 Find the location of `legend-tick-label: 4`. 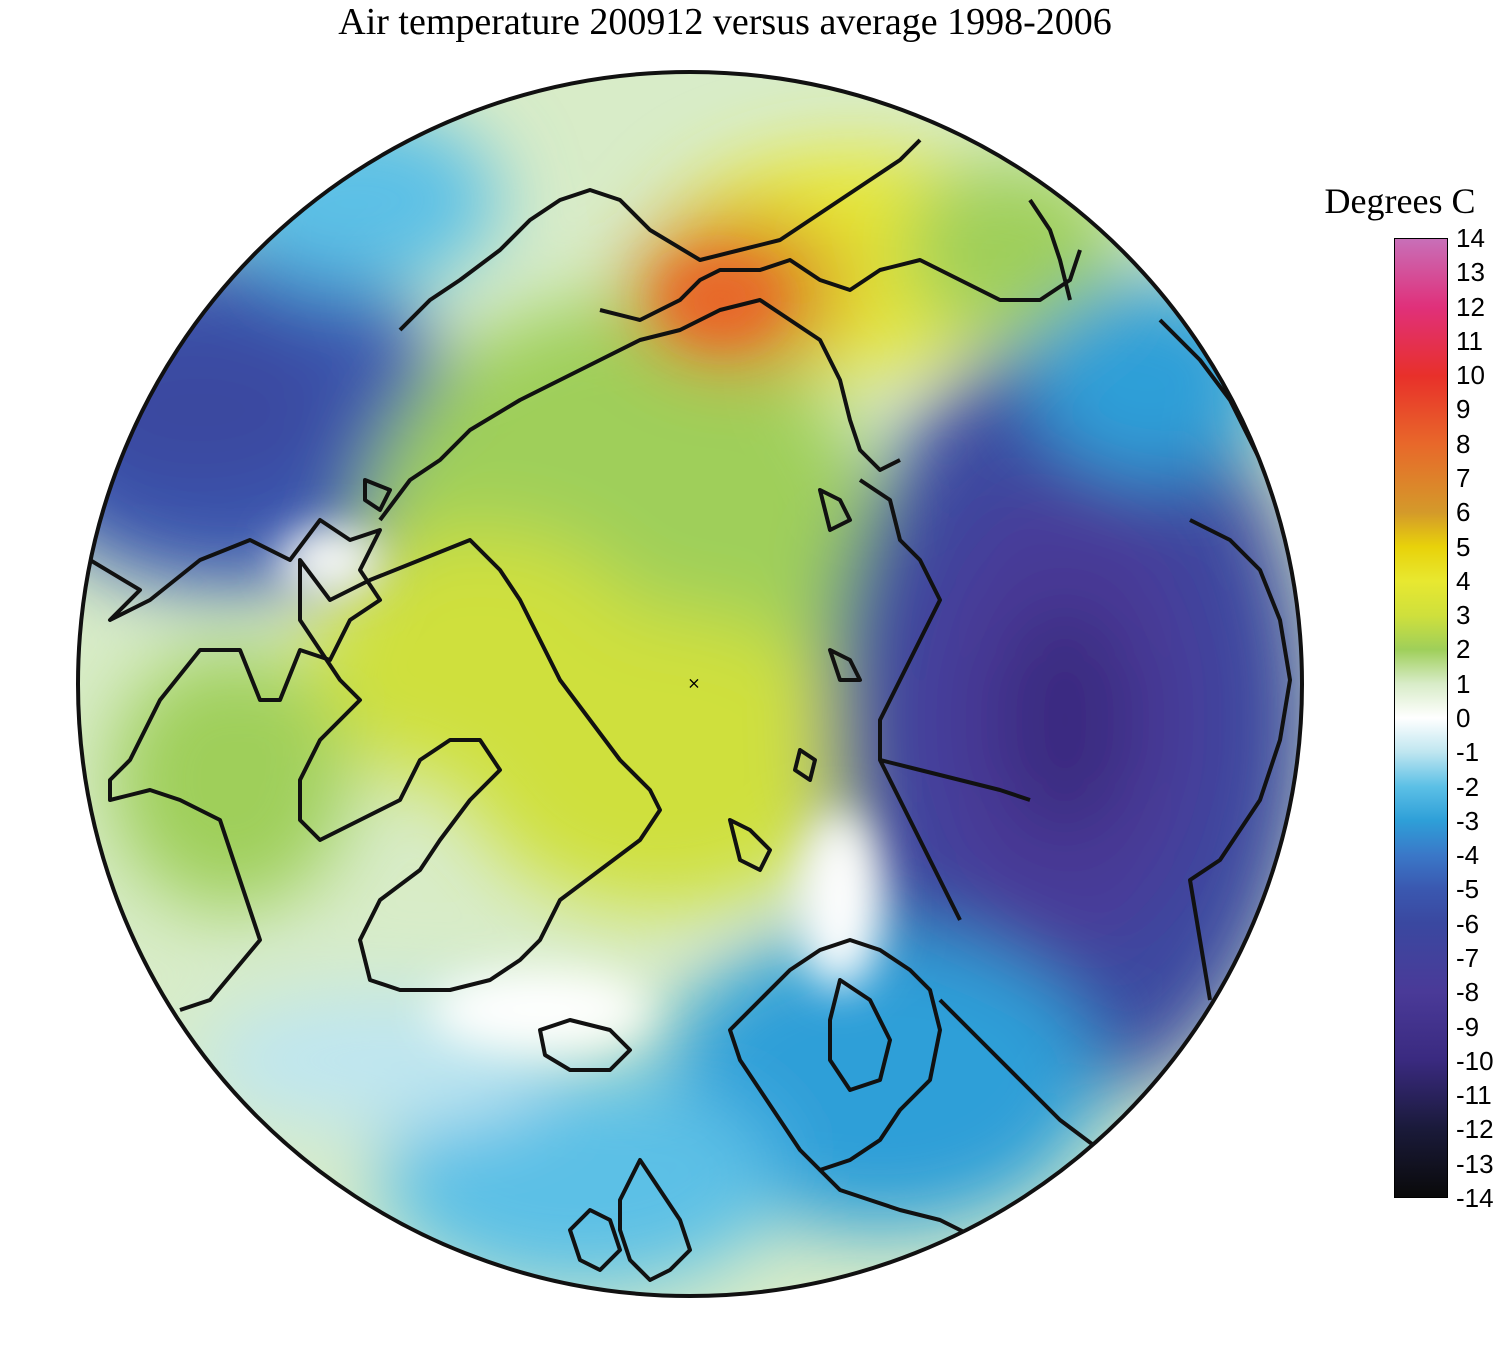

legend-tick-label: 4 is located at coordinates (1463, 580).